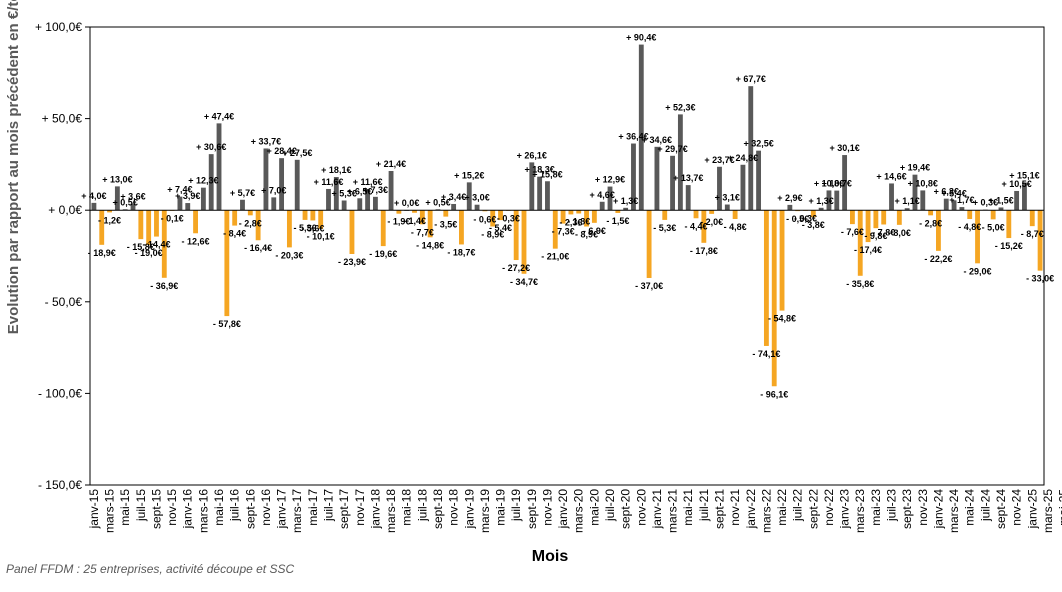 The width and height of the screenshot is (1062, 592). I want to click on x-tick-label: juil-15, so click(141, 505).